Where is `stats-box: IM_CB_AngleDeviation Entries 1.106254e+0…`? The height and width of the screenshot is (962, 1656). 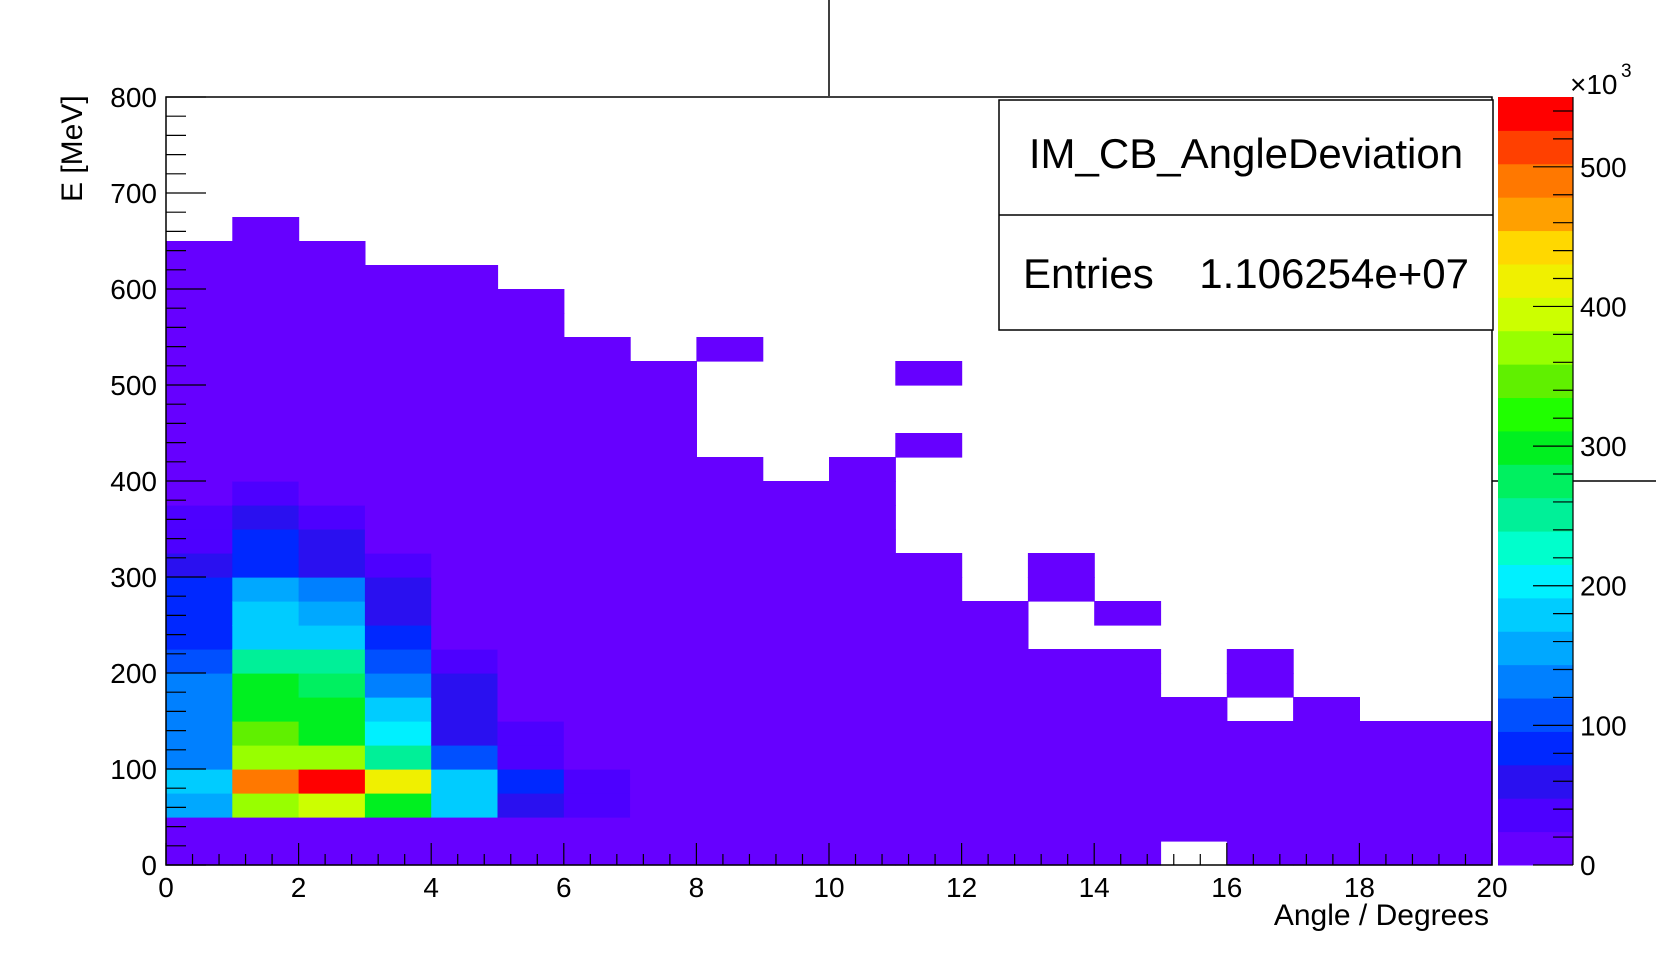 stats-box: IM_CB_AngleDeviation Entries 1.106254e+0… is located at coordinates (1246, 215).